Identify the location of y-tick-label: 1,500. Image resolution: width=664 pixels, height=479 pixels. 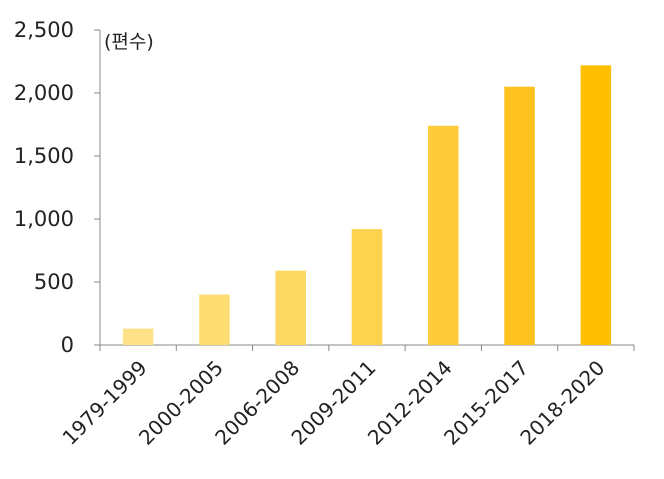
(44, 156).